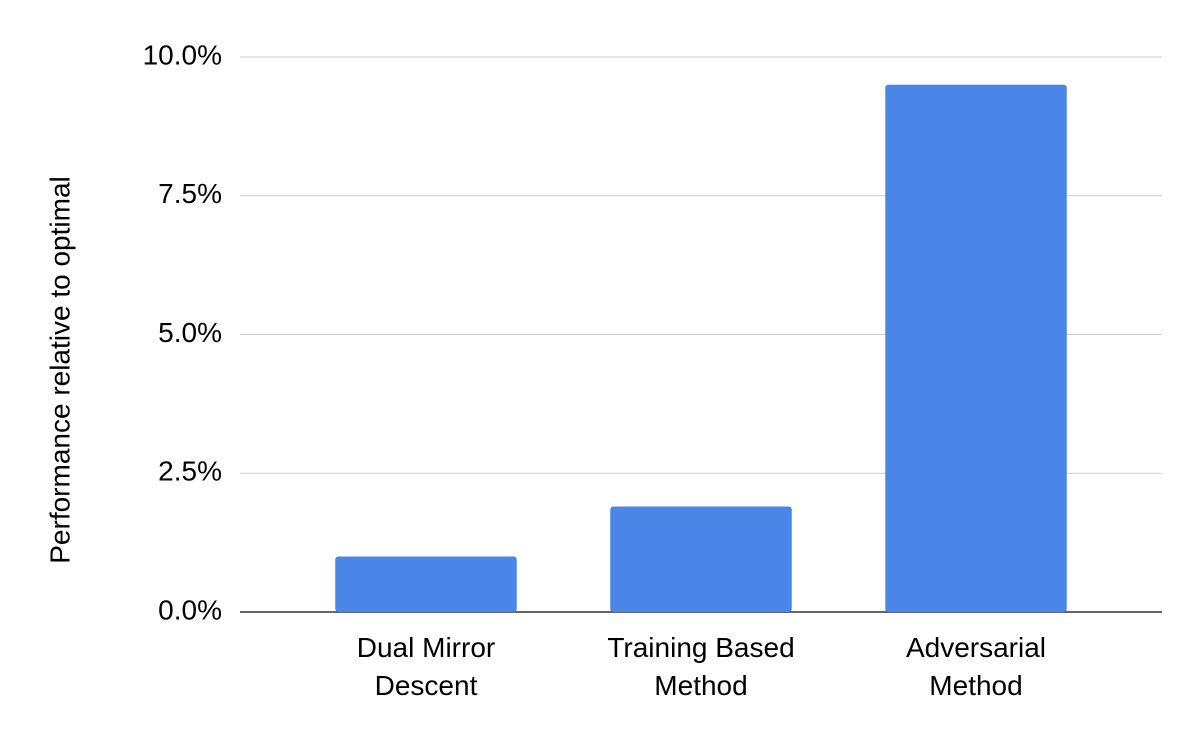 The width and height of the screenshot is (1200, 742). Describe the element at coordinates (182, 54) in the screenshot. I see `y-tick-label: 10.0%` at that location.